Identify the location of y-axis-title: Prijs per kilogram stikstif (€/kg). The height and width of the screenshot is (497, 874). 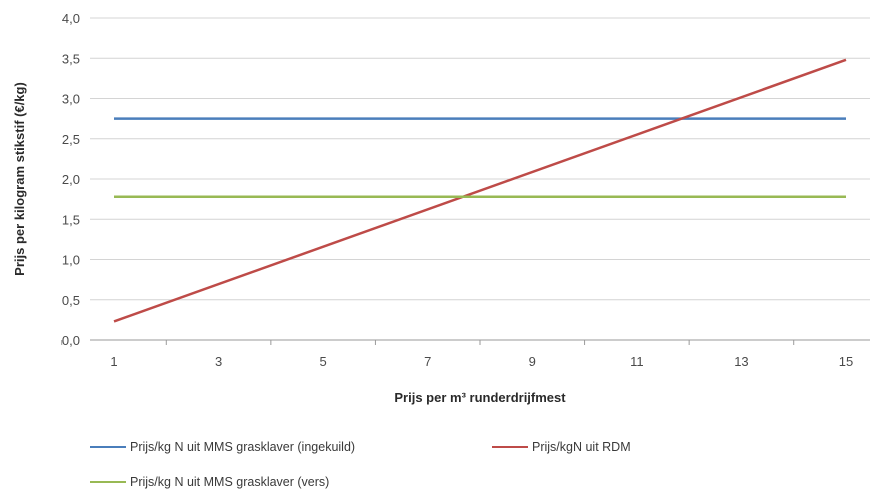
(19, 179).